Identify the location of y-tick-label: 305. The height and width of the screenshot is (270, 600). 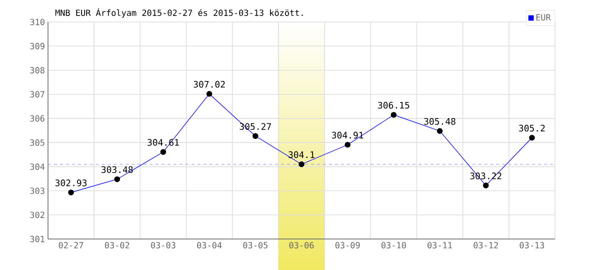
(37, 142).